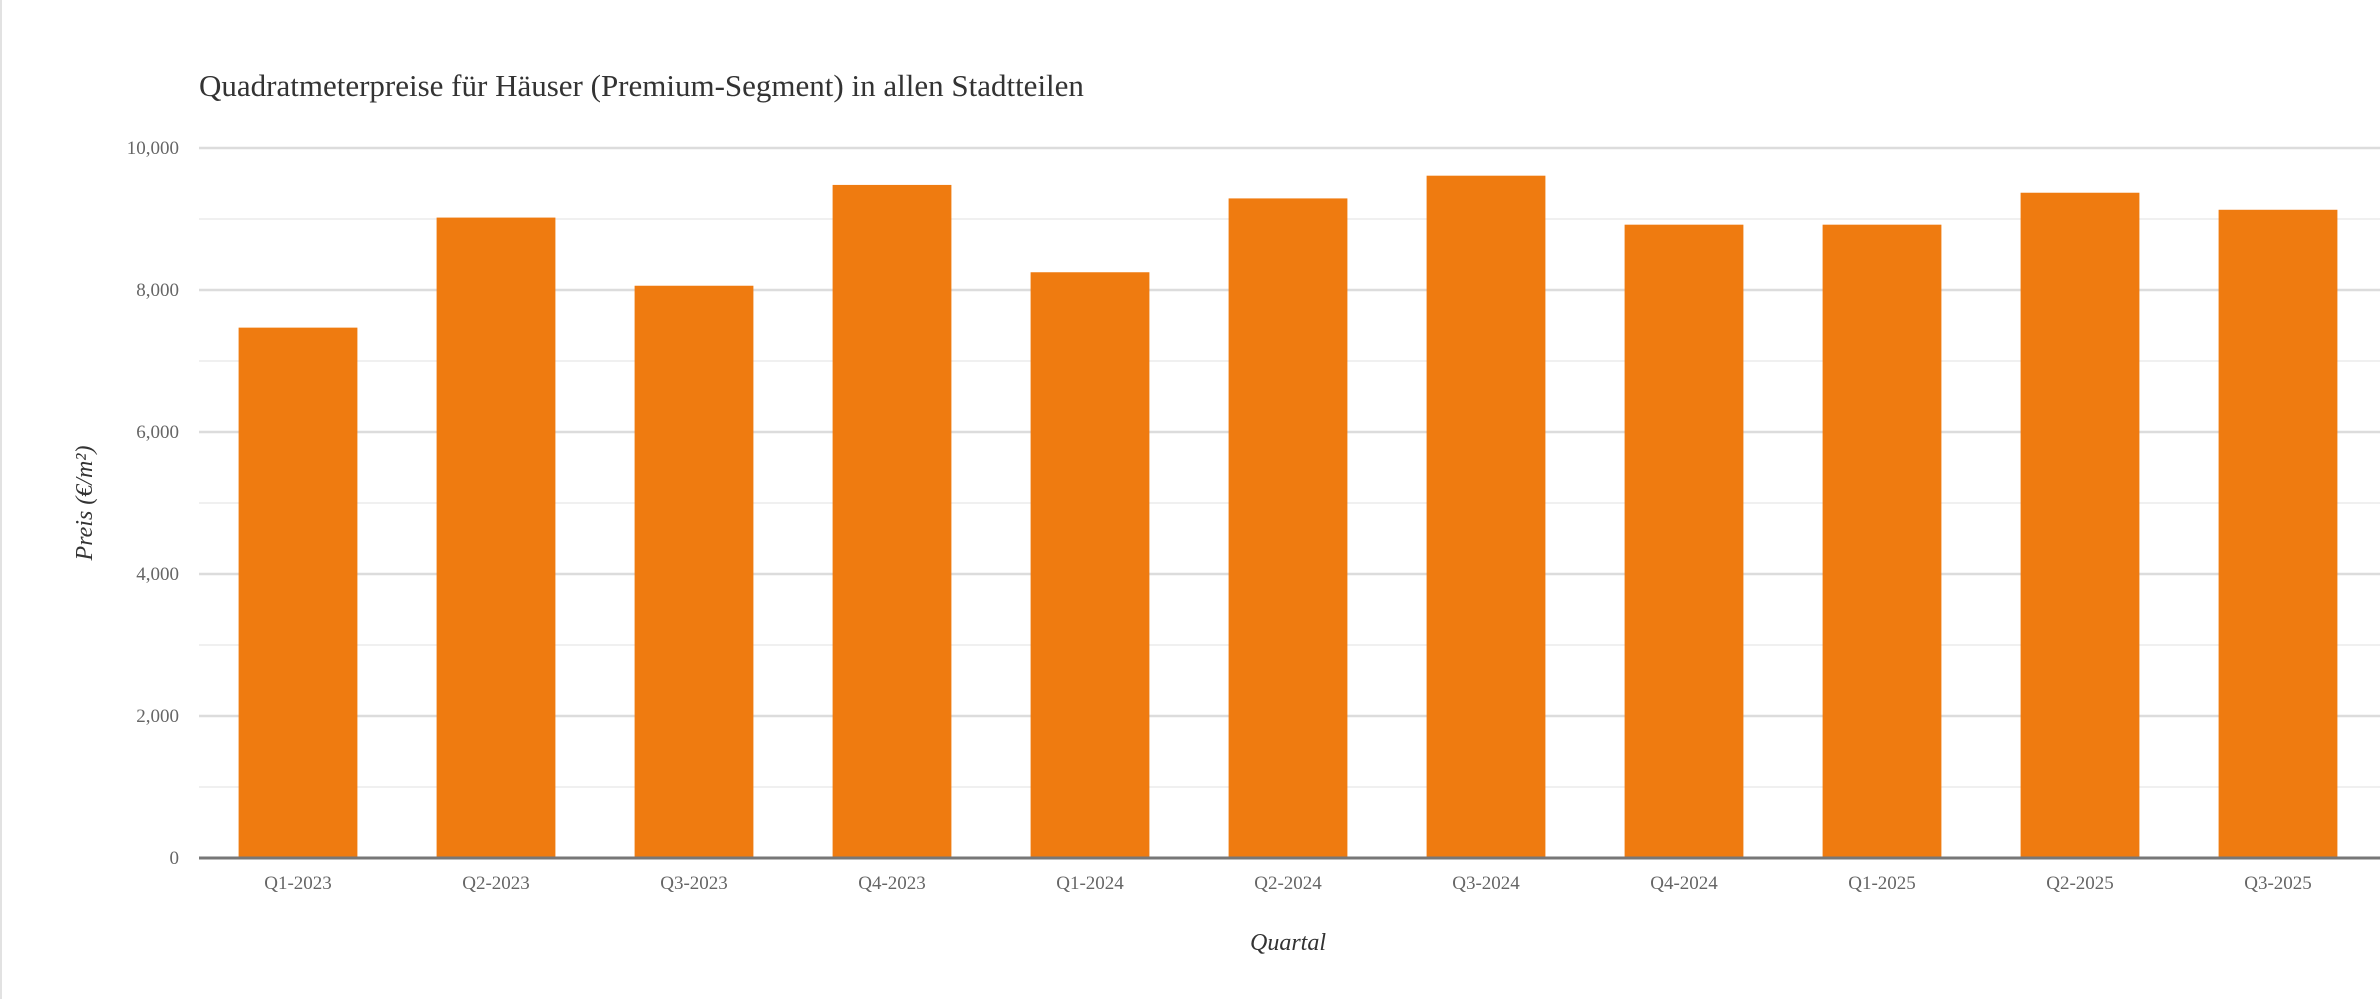 Image resolution: width=2380 pixels, height=999 pixels. Describe the element at coordinates (175, 858) in the screenshot. I see `y-tick-label: 0` at that location.